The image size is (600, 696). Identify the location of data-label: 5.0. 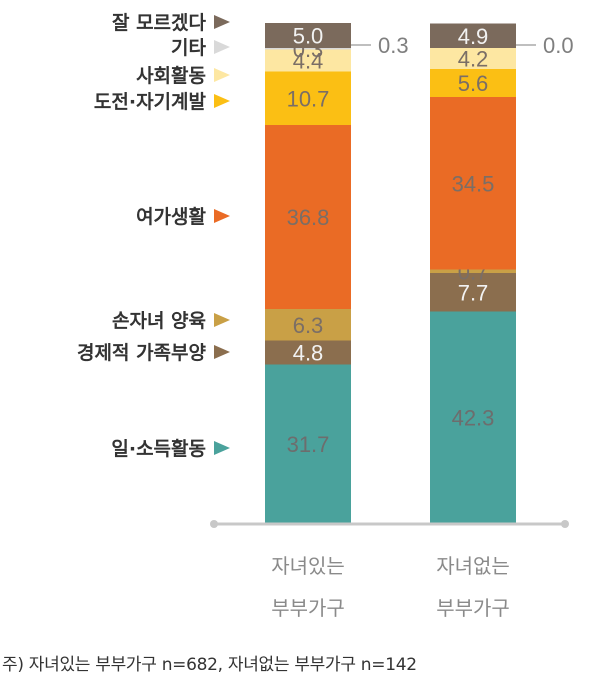
(308, 36).